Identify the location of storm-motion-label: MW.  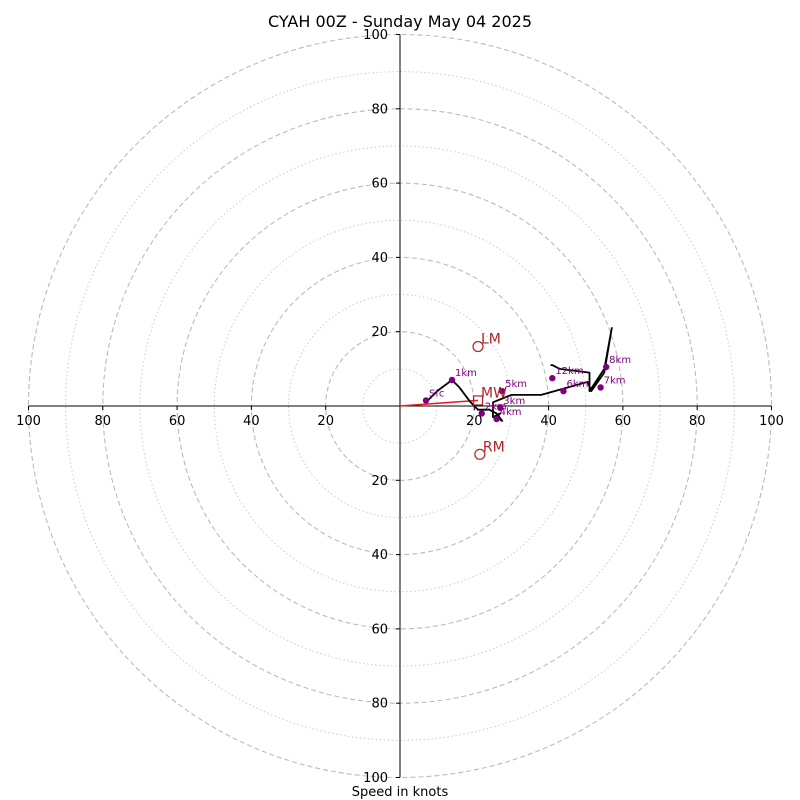
(494, 393).